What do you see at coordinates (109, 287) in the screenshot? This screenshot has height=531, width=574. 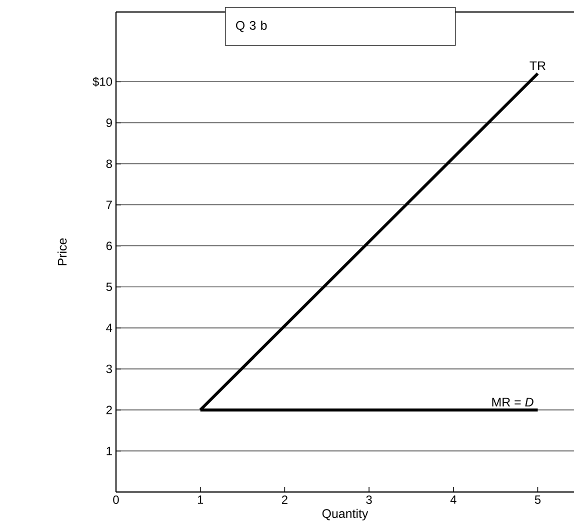 I see `y-tick-label: 5` at bounding box center [109, 287].